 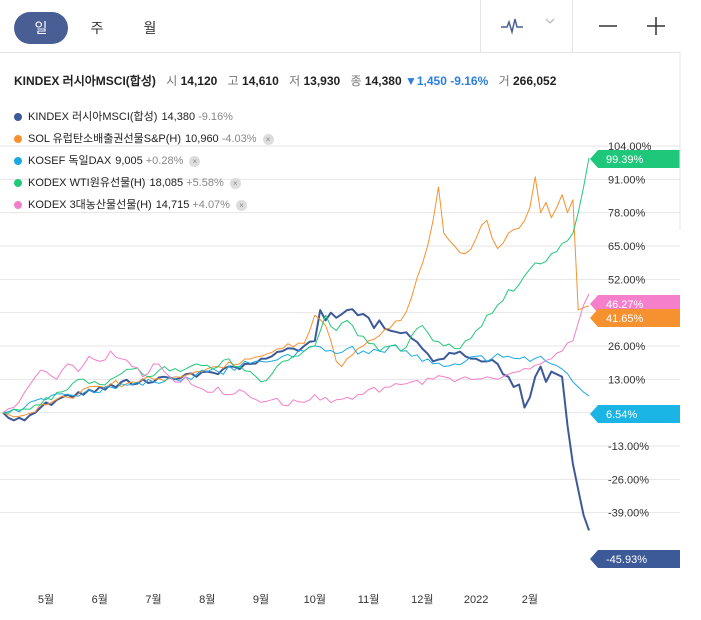 I want to click on line-pulse-icon, so click(x=512, y=26).